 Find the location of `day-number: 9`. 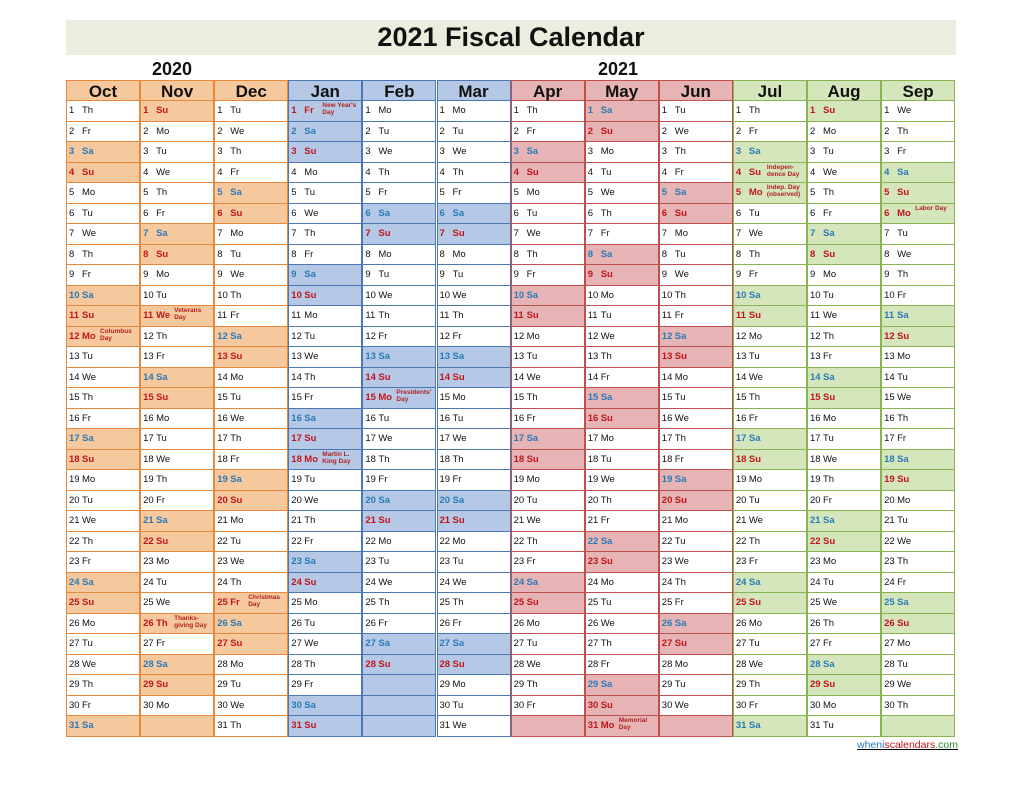

day-number: 9 is located at coordinates (220, 274).